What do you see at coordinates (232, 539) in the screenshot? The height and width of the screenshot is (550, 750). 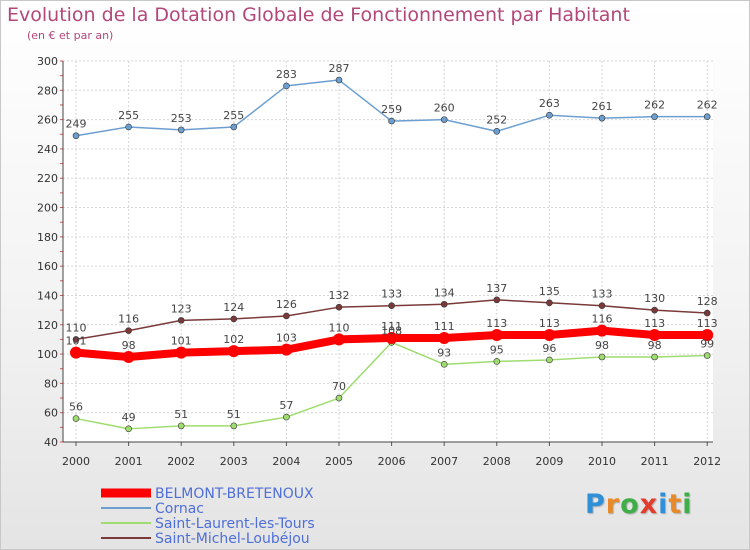 I see `legend-label: Saint-Michel-Loubéjou` at bounding box center [232, 539].